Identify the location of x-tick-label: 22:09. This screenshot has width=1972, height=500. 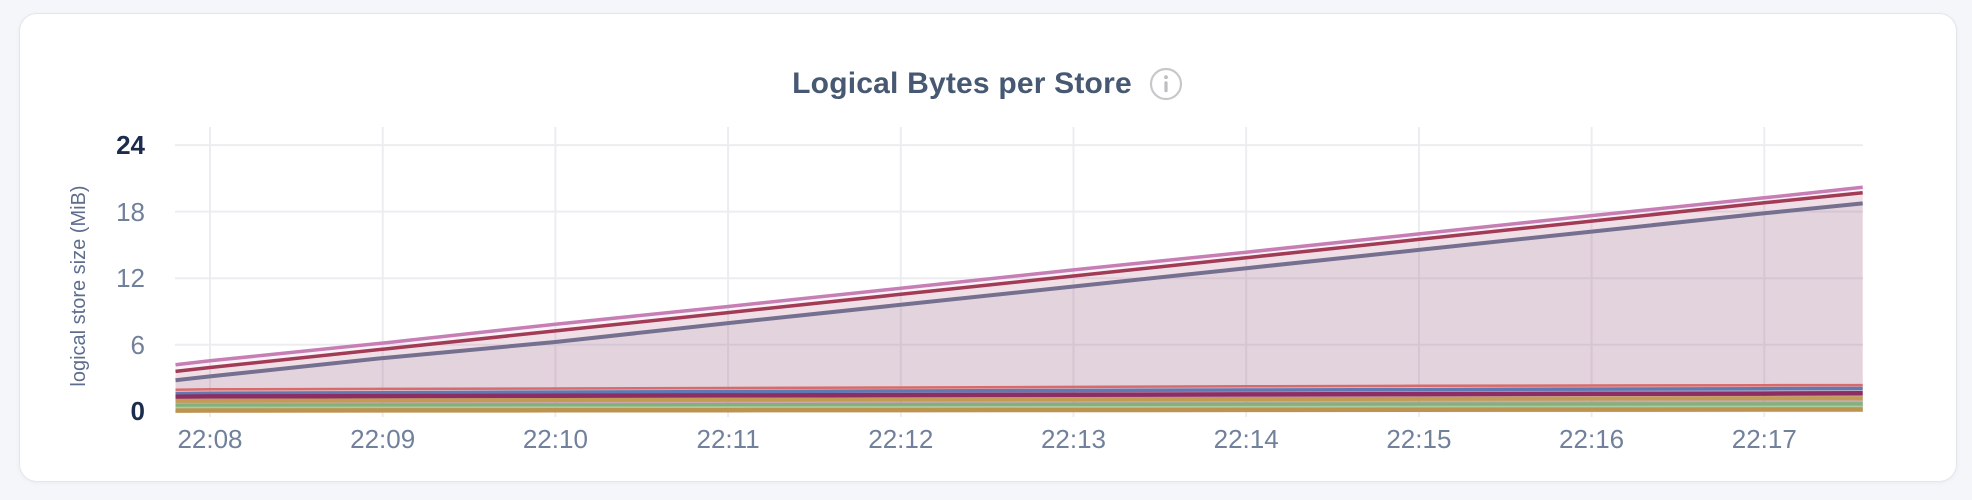
(383, 439).